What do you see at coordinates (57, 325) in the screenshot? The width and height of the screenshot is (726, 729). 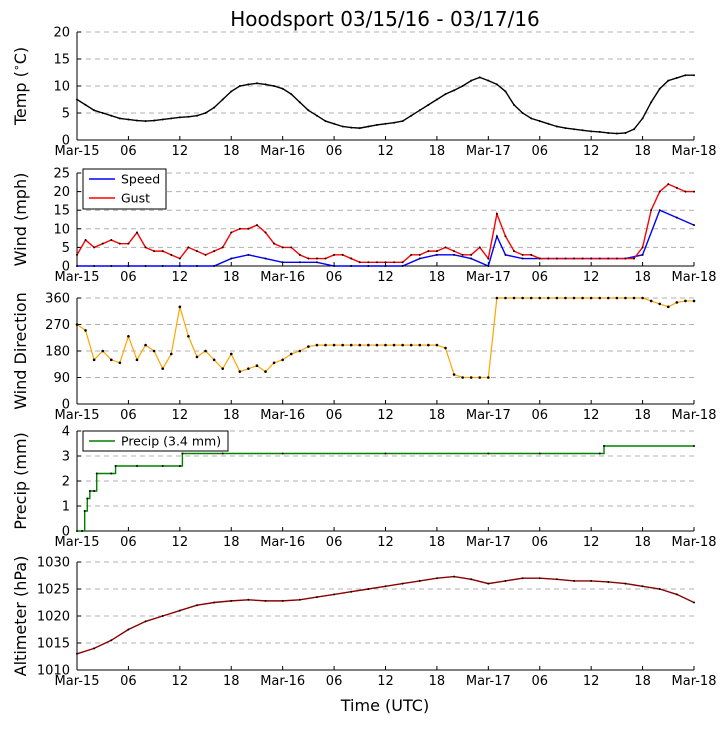 I see `y-tick-label: 270` at bounding box center [57, 325].